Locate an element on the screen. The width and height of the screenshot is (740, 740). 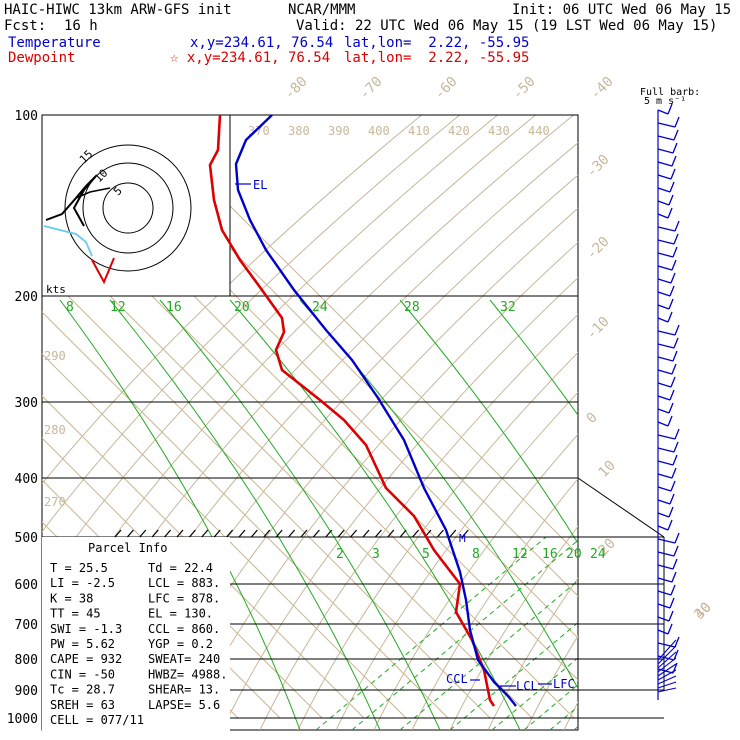
isotherm-label: -50 is located at coordinates (524, 88).